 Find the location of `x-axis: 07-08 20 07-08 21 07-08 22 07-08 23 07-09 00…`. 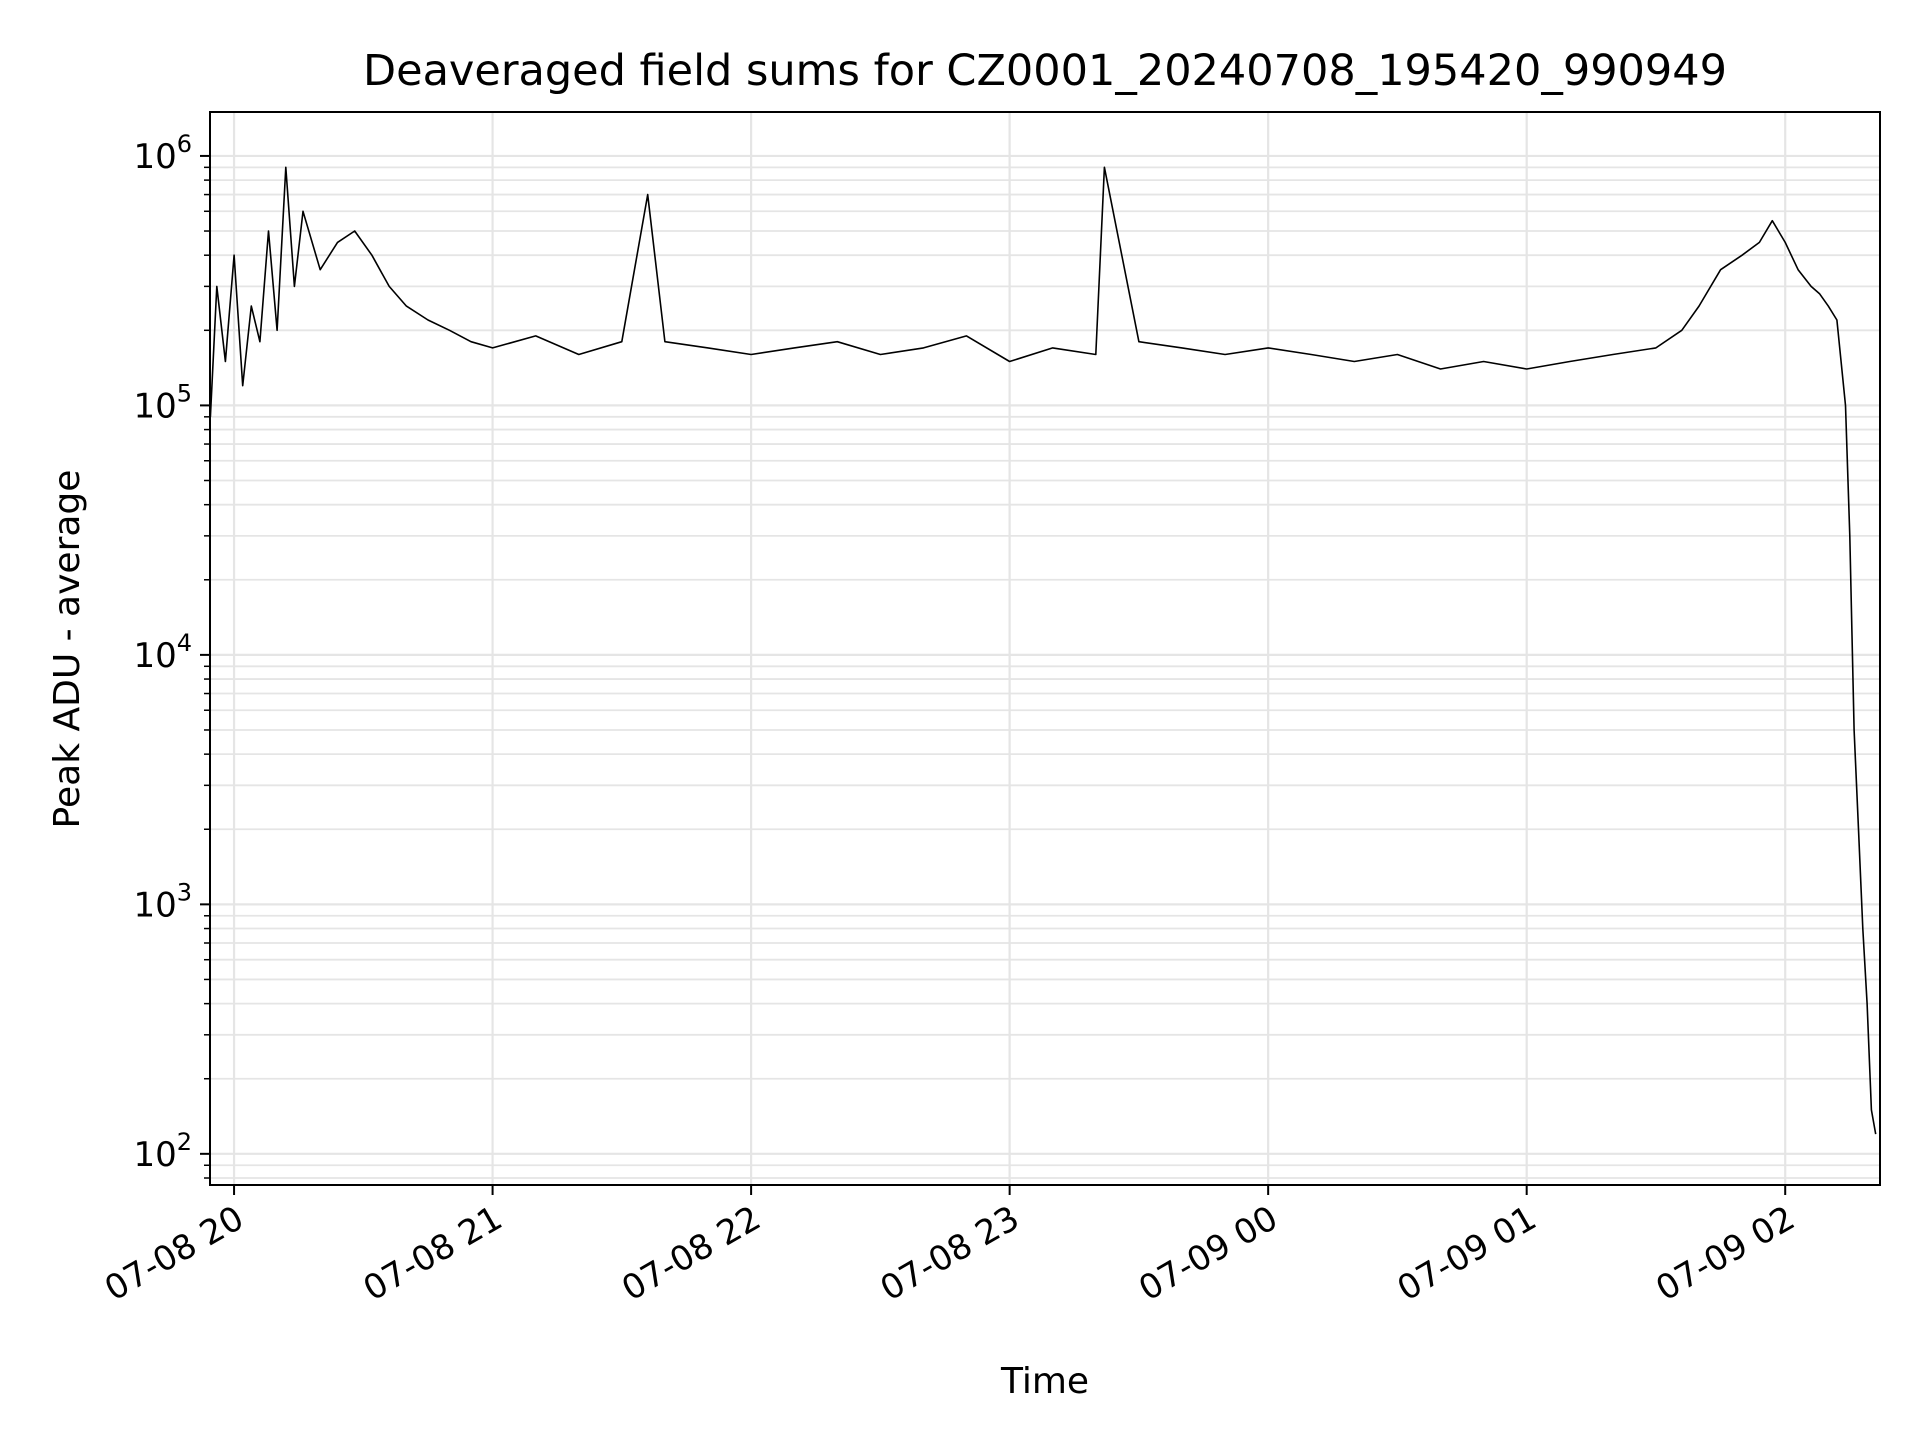

x-axis: 07-08 20 07-08 21 07-08 22 07-08 23 07-09 00… is located at coordinates (950, 1247).